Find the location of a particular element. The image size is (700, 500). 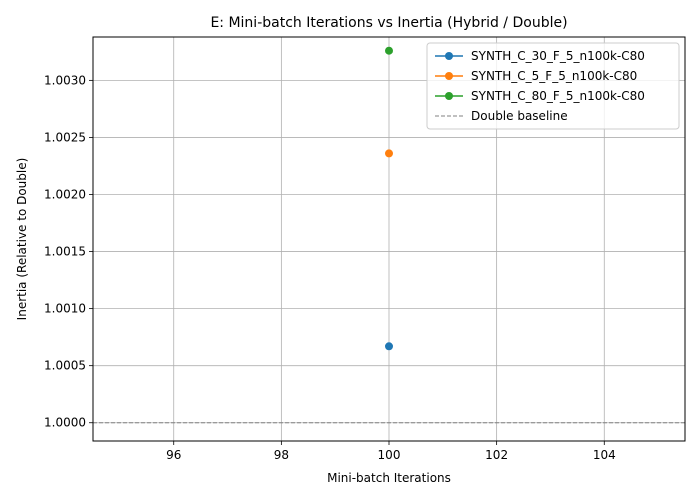

x-tick-label: 102 is located at coordinates (496, 455).